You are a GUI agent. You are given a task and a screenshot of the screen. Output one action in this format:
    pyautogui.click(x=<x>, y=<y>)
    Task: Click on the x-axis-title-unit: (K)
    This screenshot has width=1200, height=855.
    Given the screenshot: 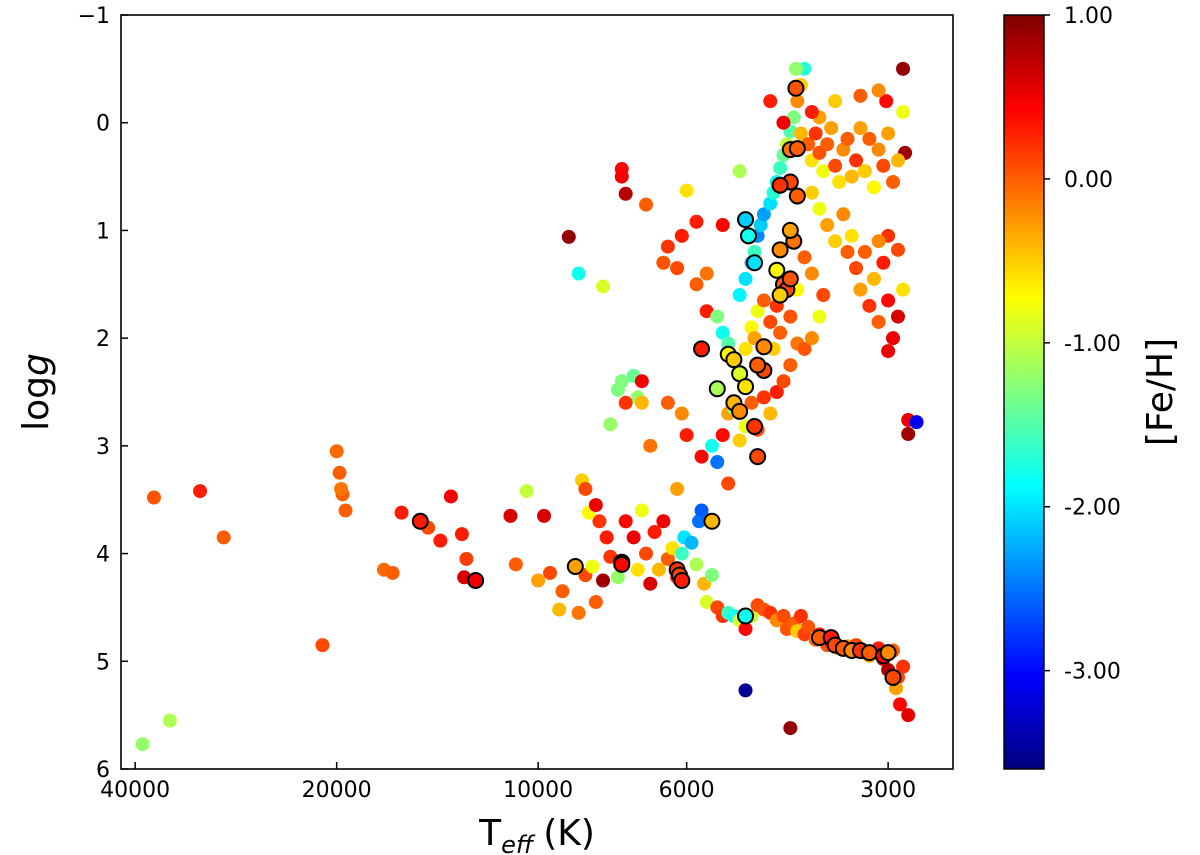 What is the action you would take?
    pyautogui.click(x=569, y=833)
    